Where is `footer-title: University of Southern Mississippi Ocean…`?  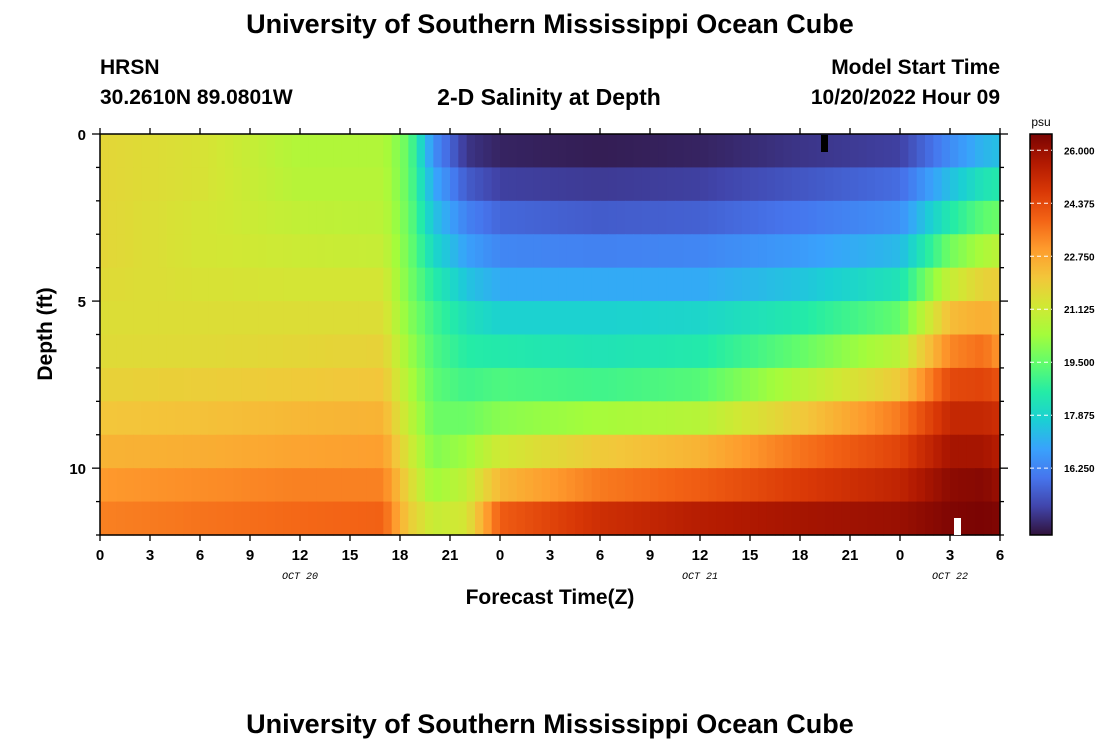 footer-title: University of Southern Mississippi Ocean… is located at coordinates (550, 724).